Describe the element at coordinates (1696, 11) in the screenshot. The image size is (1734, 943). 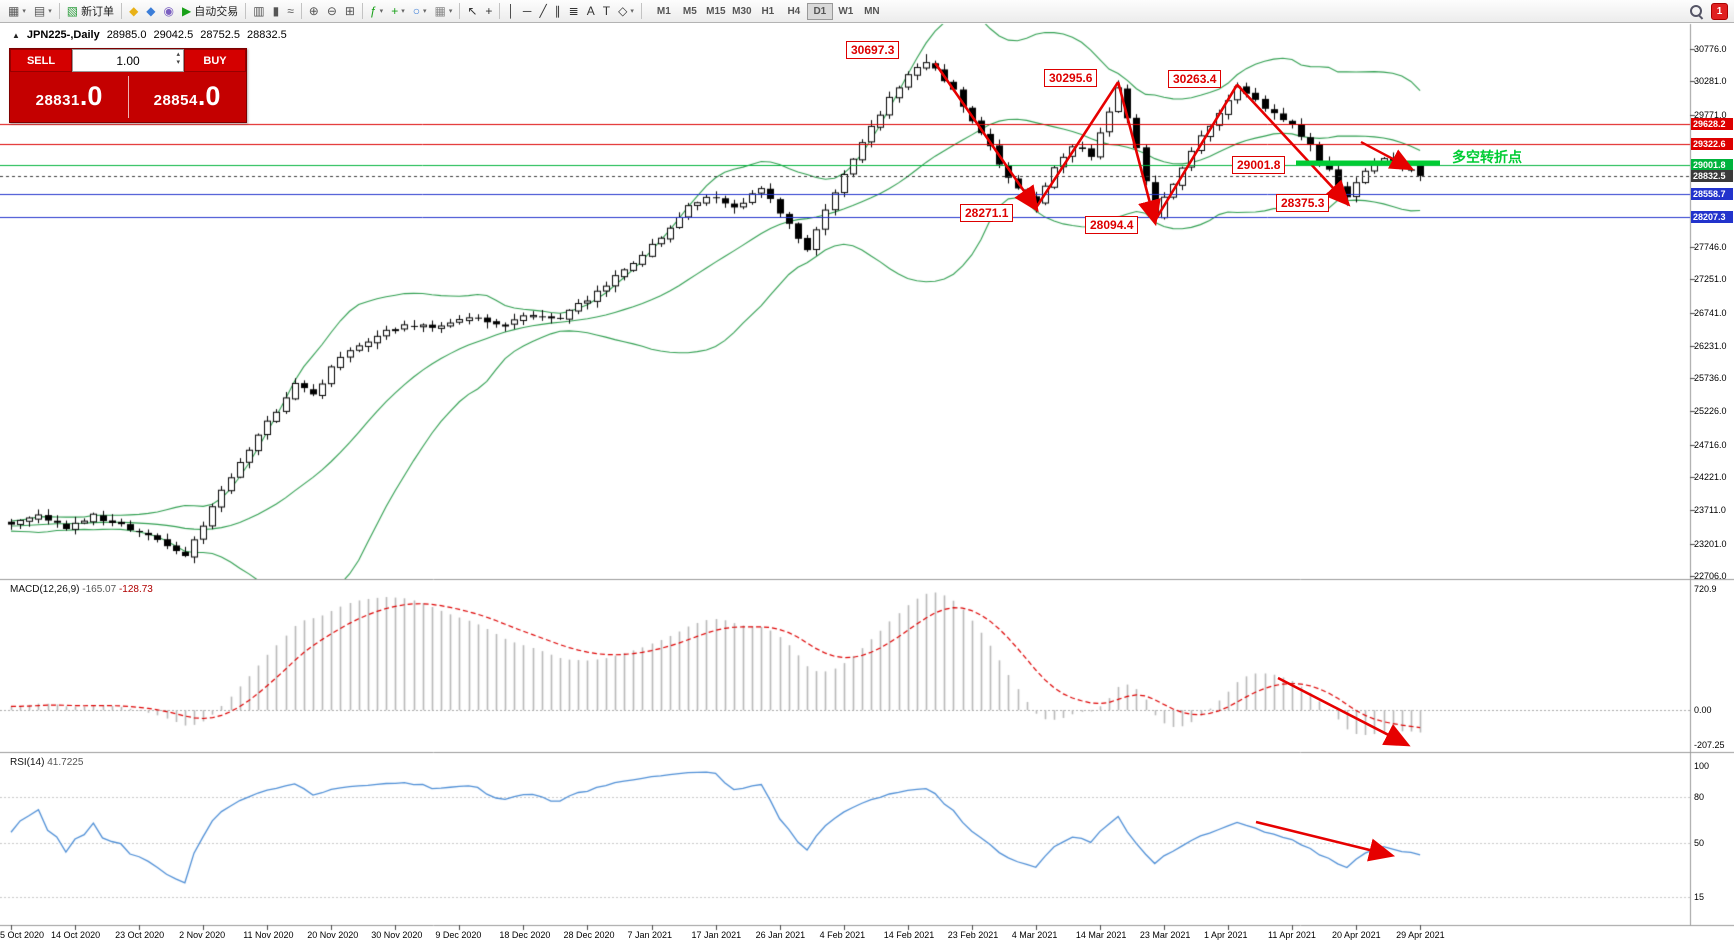
I see `search-icon` at that location.